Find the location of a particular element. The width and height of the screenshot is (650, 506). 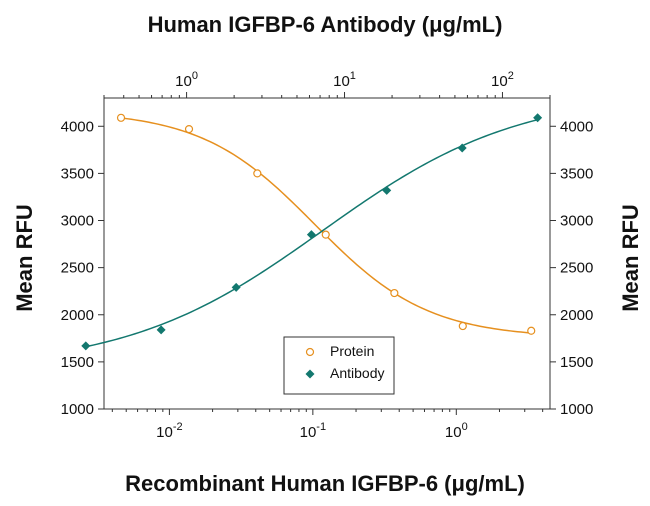

y-tick-label-right: 2500 is located at coordinates (576, 268).